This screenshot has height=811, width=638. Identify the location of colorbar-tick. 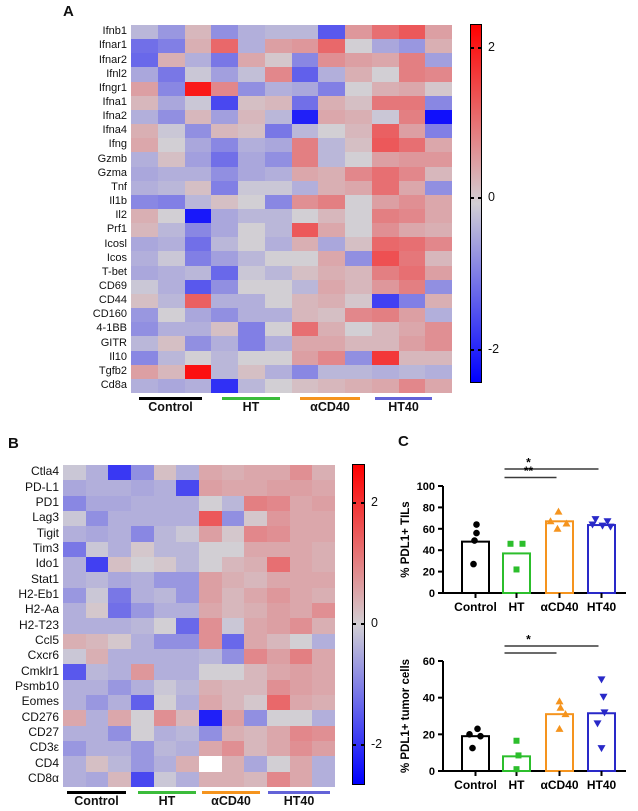
(472, 349).